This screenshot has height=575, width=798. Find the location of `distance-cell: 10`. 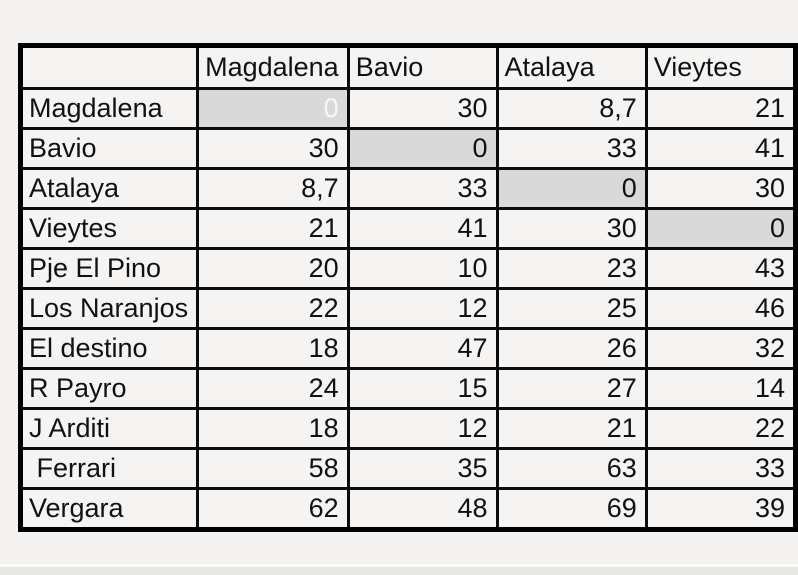

distance-cell: 10 is located at coordinates (422, 268).